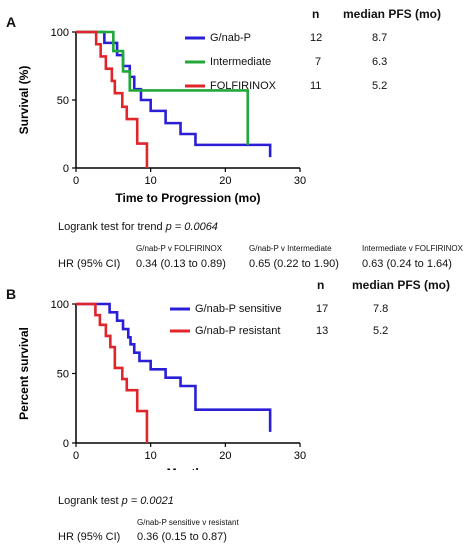 This screenshot has height=550, width=474. What do you see at coordinates (401, 285) in the screenshot?
I see `panel-b-header-median: median PFS (mo)` at bounding box center [401, 285].